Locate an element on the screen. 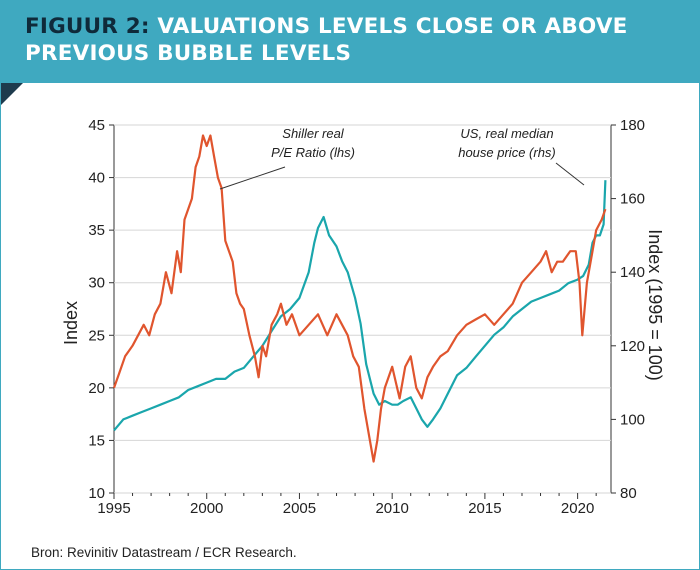  x-tick-label: 2000 is located at coordinates (206, 508).